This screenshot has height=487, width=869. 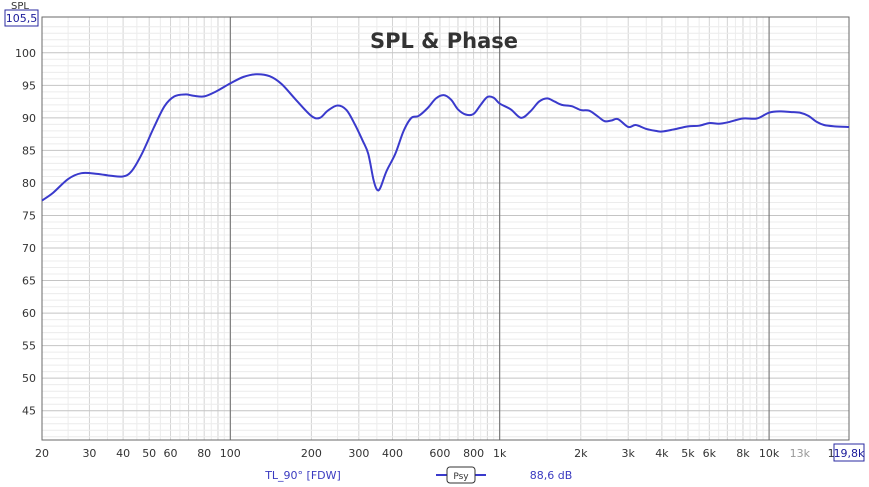 I want to click on psy-button-label: Psy, so click(x=461, y=477).